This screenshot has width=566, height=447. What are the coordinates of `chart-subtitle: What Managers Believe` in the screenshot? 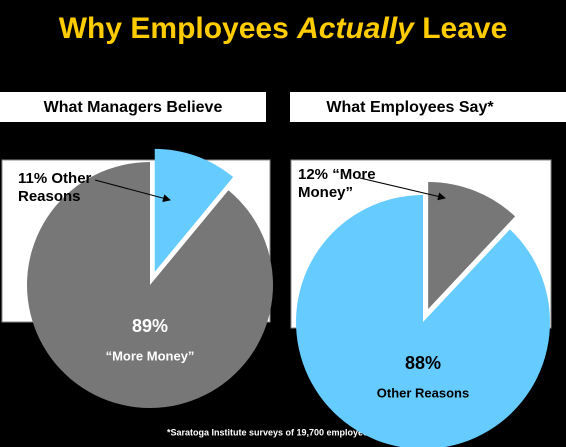 It's located at (133, 107).